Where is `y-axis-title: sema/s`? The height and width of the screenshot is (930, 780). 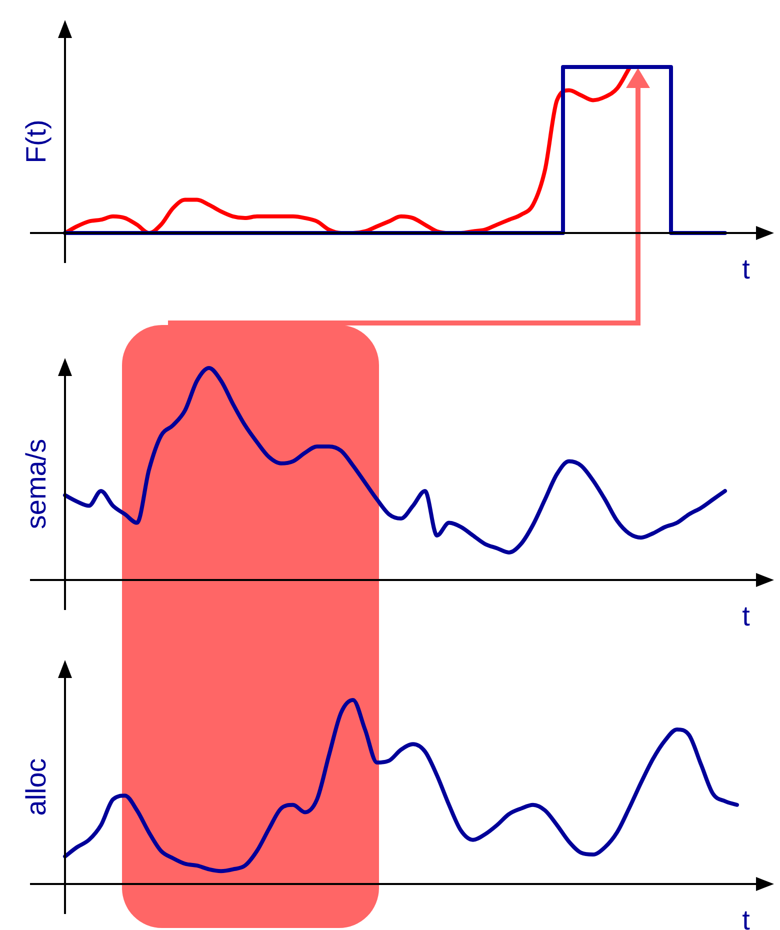
y-axis-title: sema/s is located at coordinates (36, 484).